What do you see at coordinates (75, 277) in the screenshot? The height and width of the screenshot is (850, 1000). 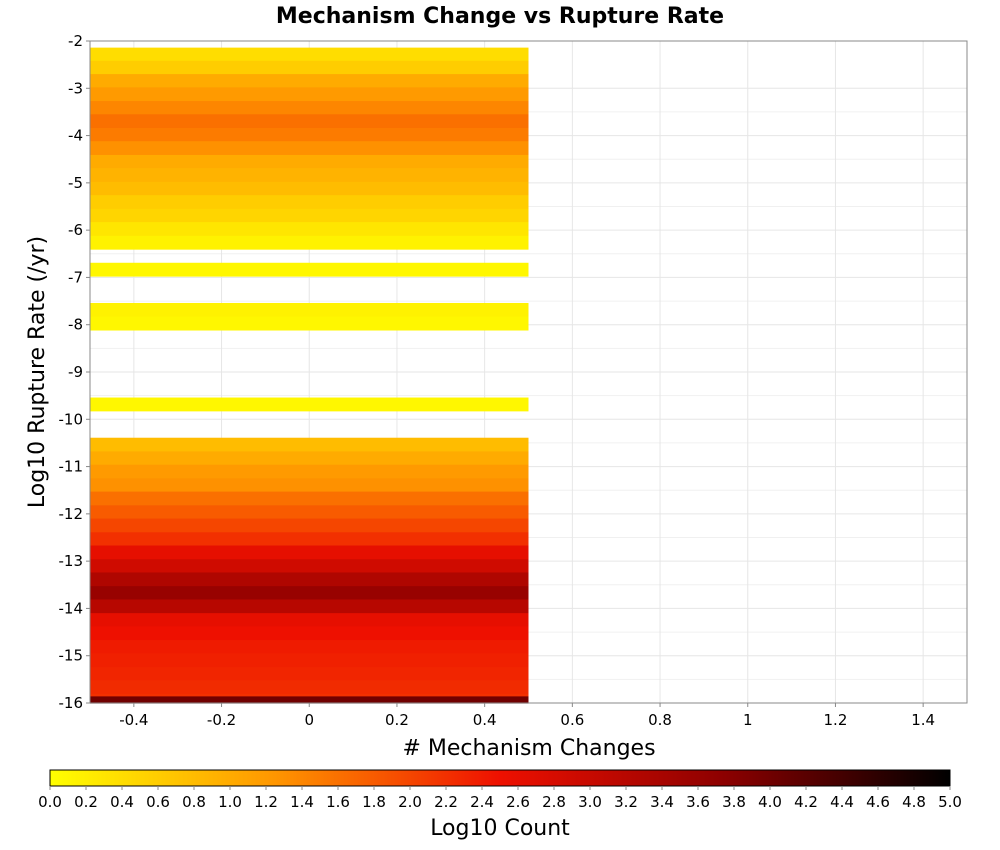 I see `y-tick-label: -7` at bounding box center [75, 277].